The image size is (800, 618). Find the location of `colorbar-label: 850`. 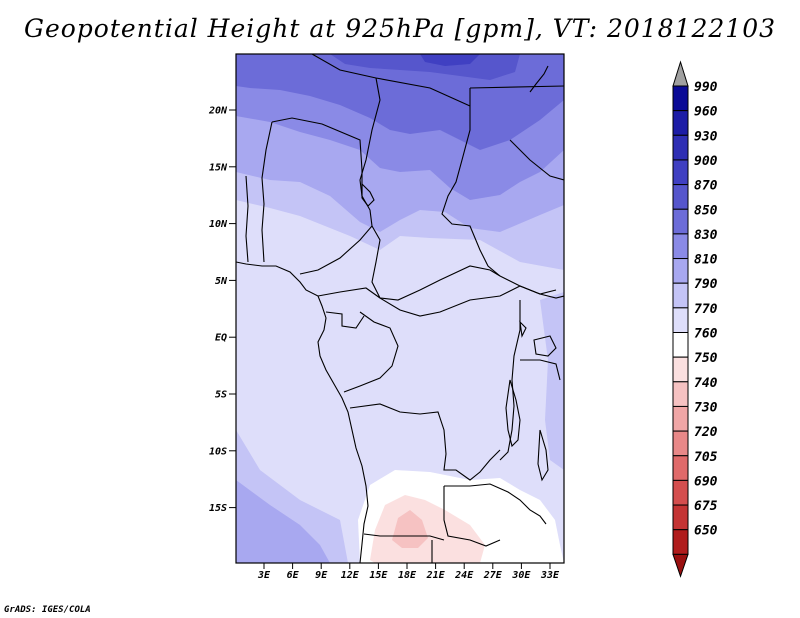

colorbar-label: 850 is located at coordinates (706, 210).